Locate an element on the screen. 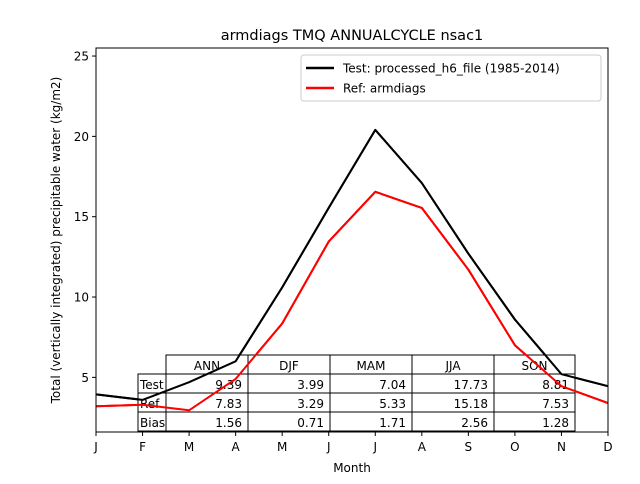 This screenshot has height=484, width=640. y-tick-label: 5 is located at coordinates (85, 378).